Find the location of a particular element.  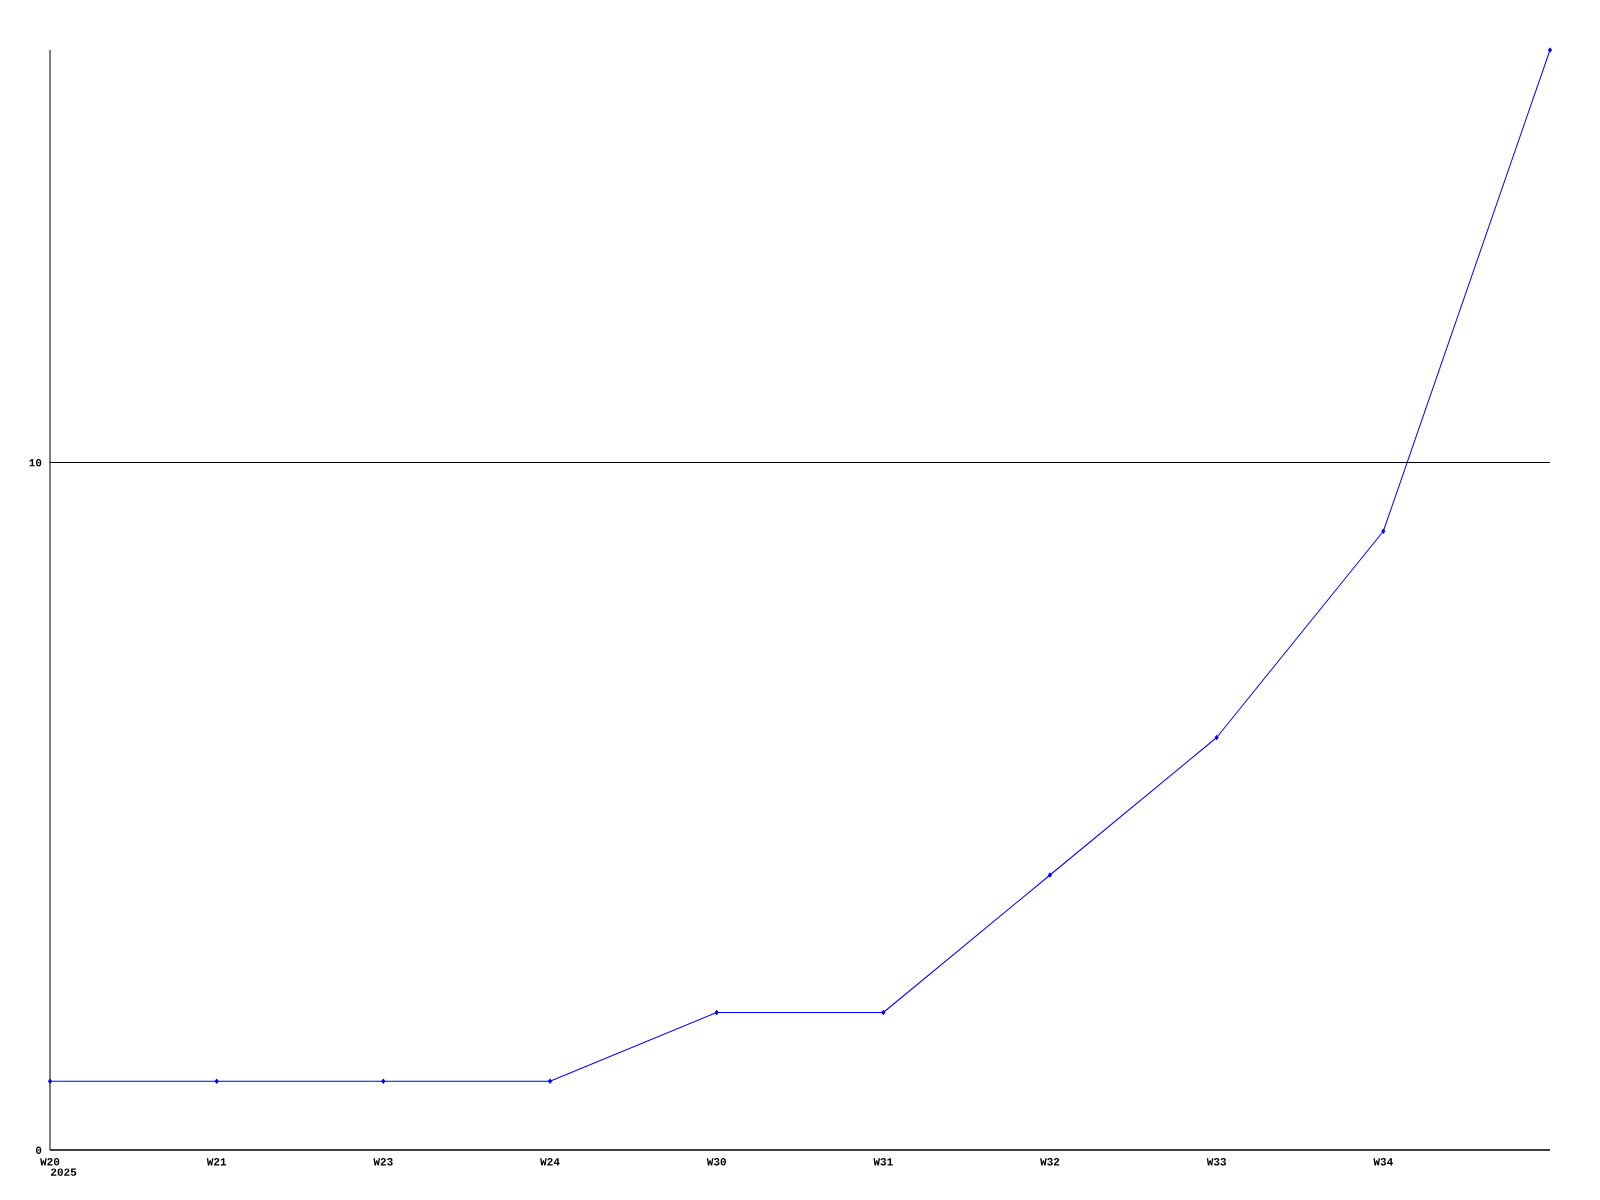

y-tick-label: 0 is located at coordinates (38, 1150).